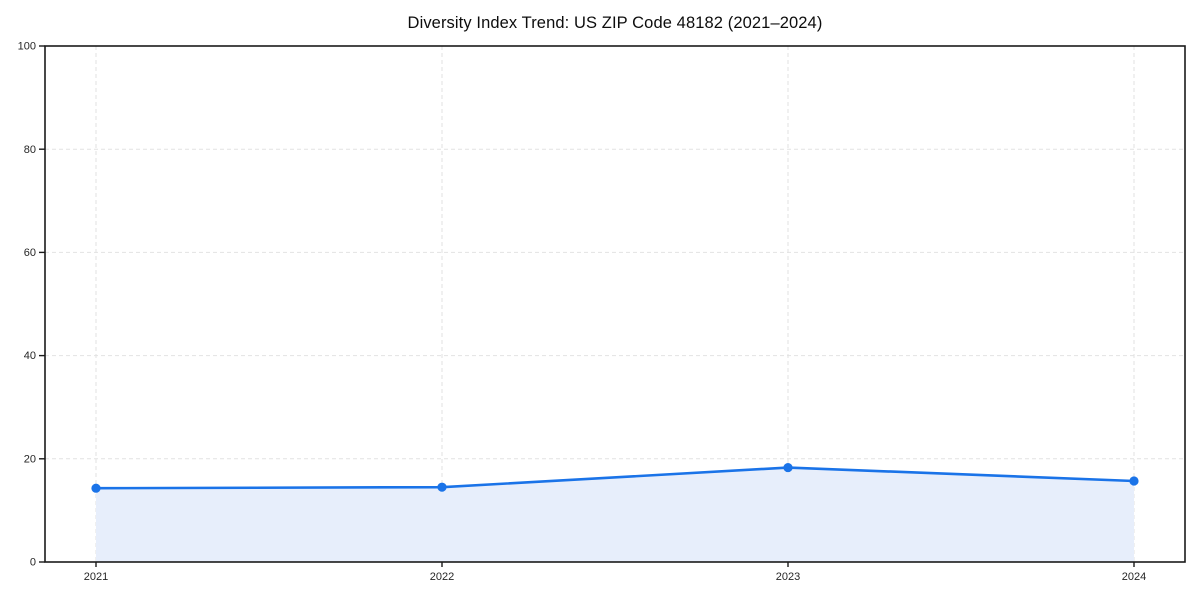 The width and height of the screenshot is (1200, 600). What do you see at coordinates (788, 577) in the screenshot?
I see `x-tick-label: 2023` at bounding box center [788, 577].